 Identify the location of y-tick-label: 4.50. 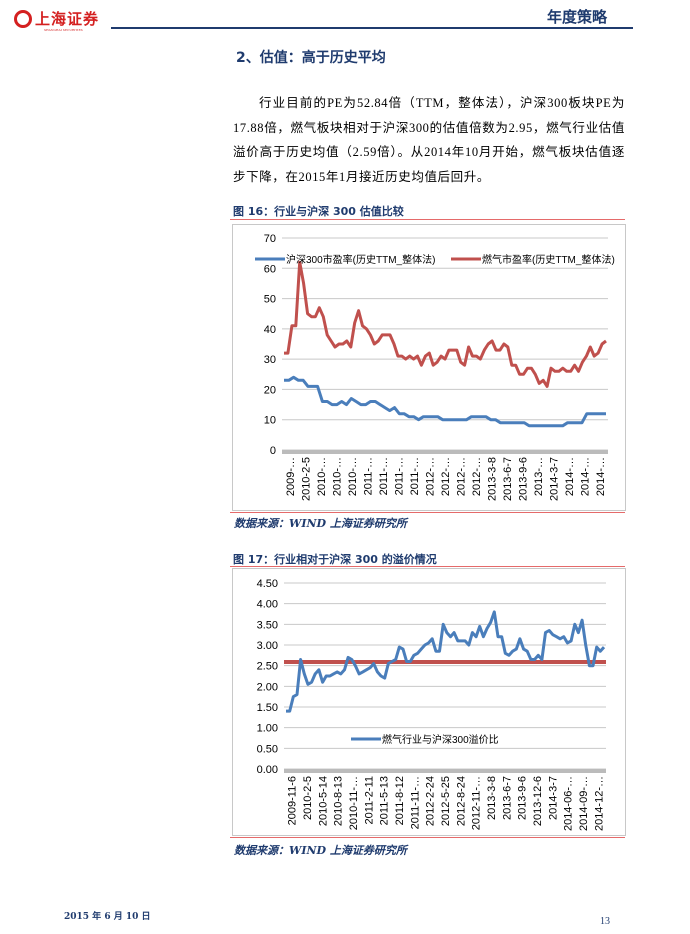
(267, 584).